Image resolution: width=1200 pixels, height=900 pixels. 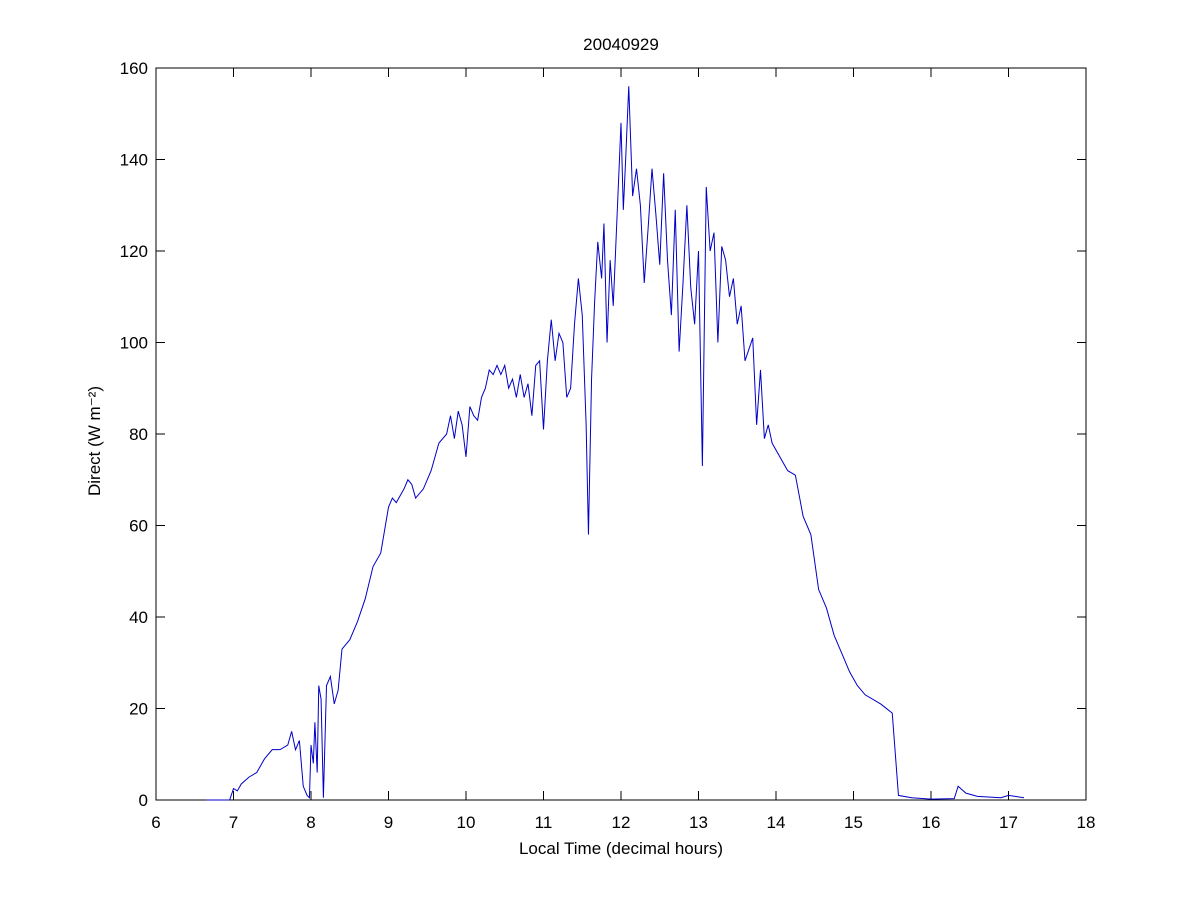 I want to click on y-tick-label: 160, so click(x=134, y=68).